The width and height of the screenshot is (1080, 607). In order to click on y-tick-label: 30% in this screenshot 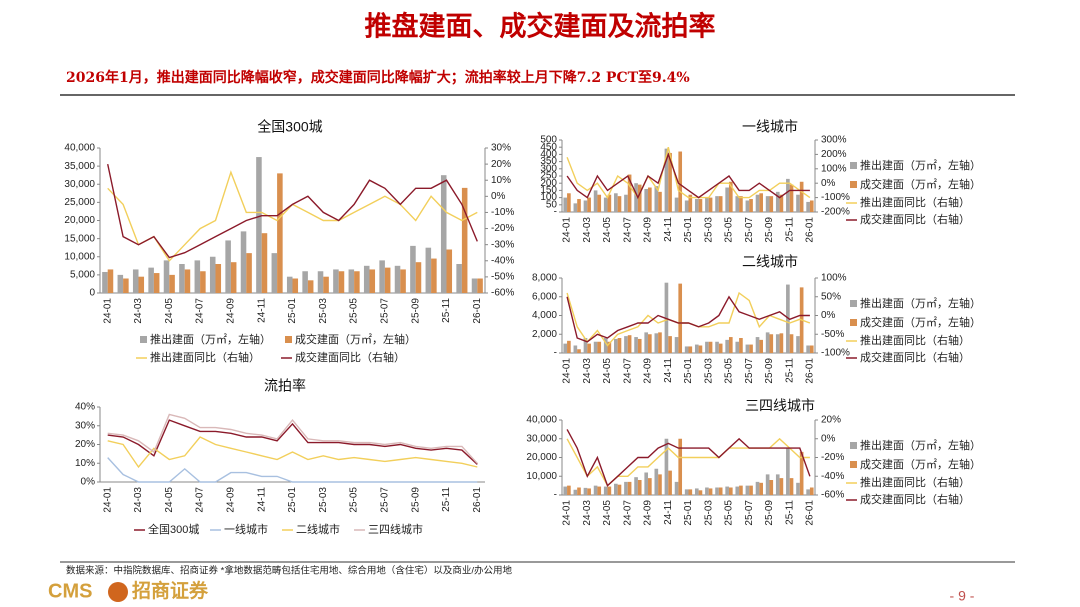, I will do `click(85, 425)`.